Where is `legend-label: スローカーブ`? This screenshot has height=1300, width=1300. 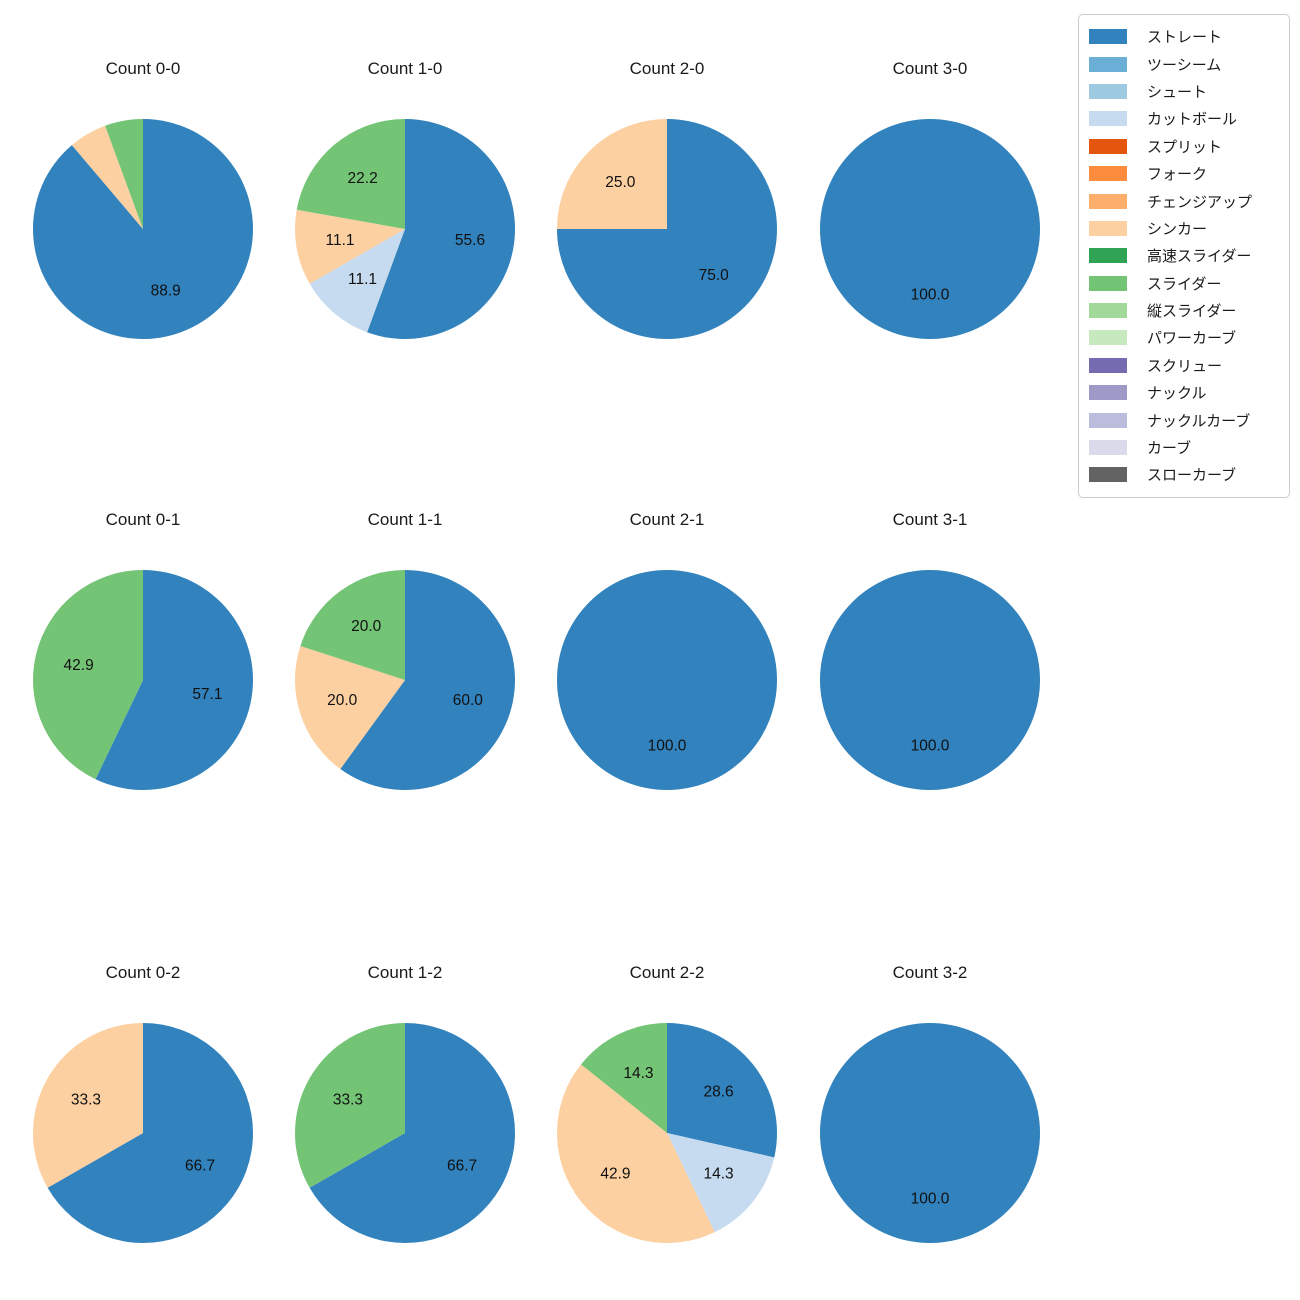 legend-label: スローカーブ is located at coordinates (1192, 476).